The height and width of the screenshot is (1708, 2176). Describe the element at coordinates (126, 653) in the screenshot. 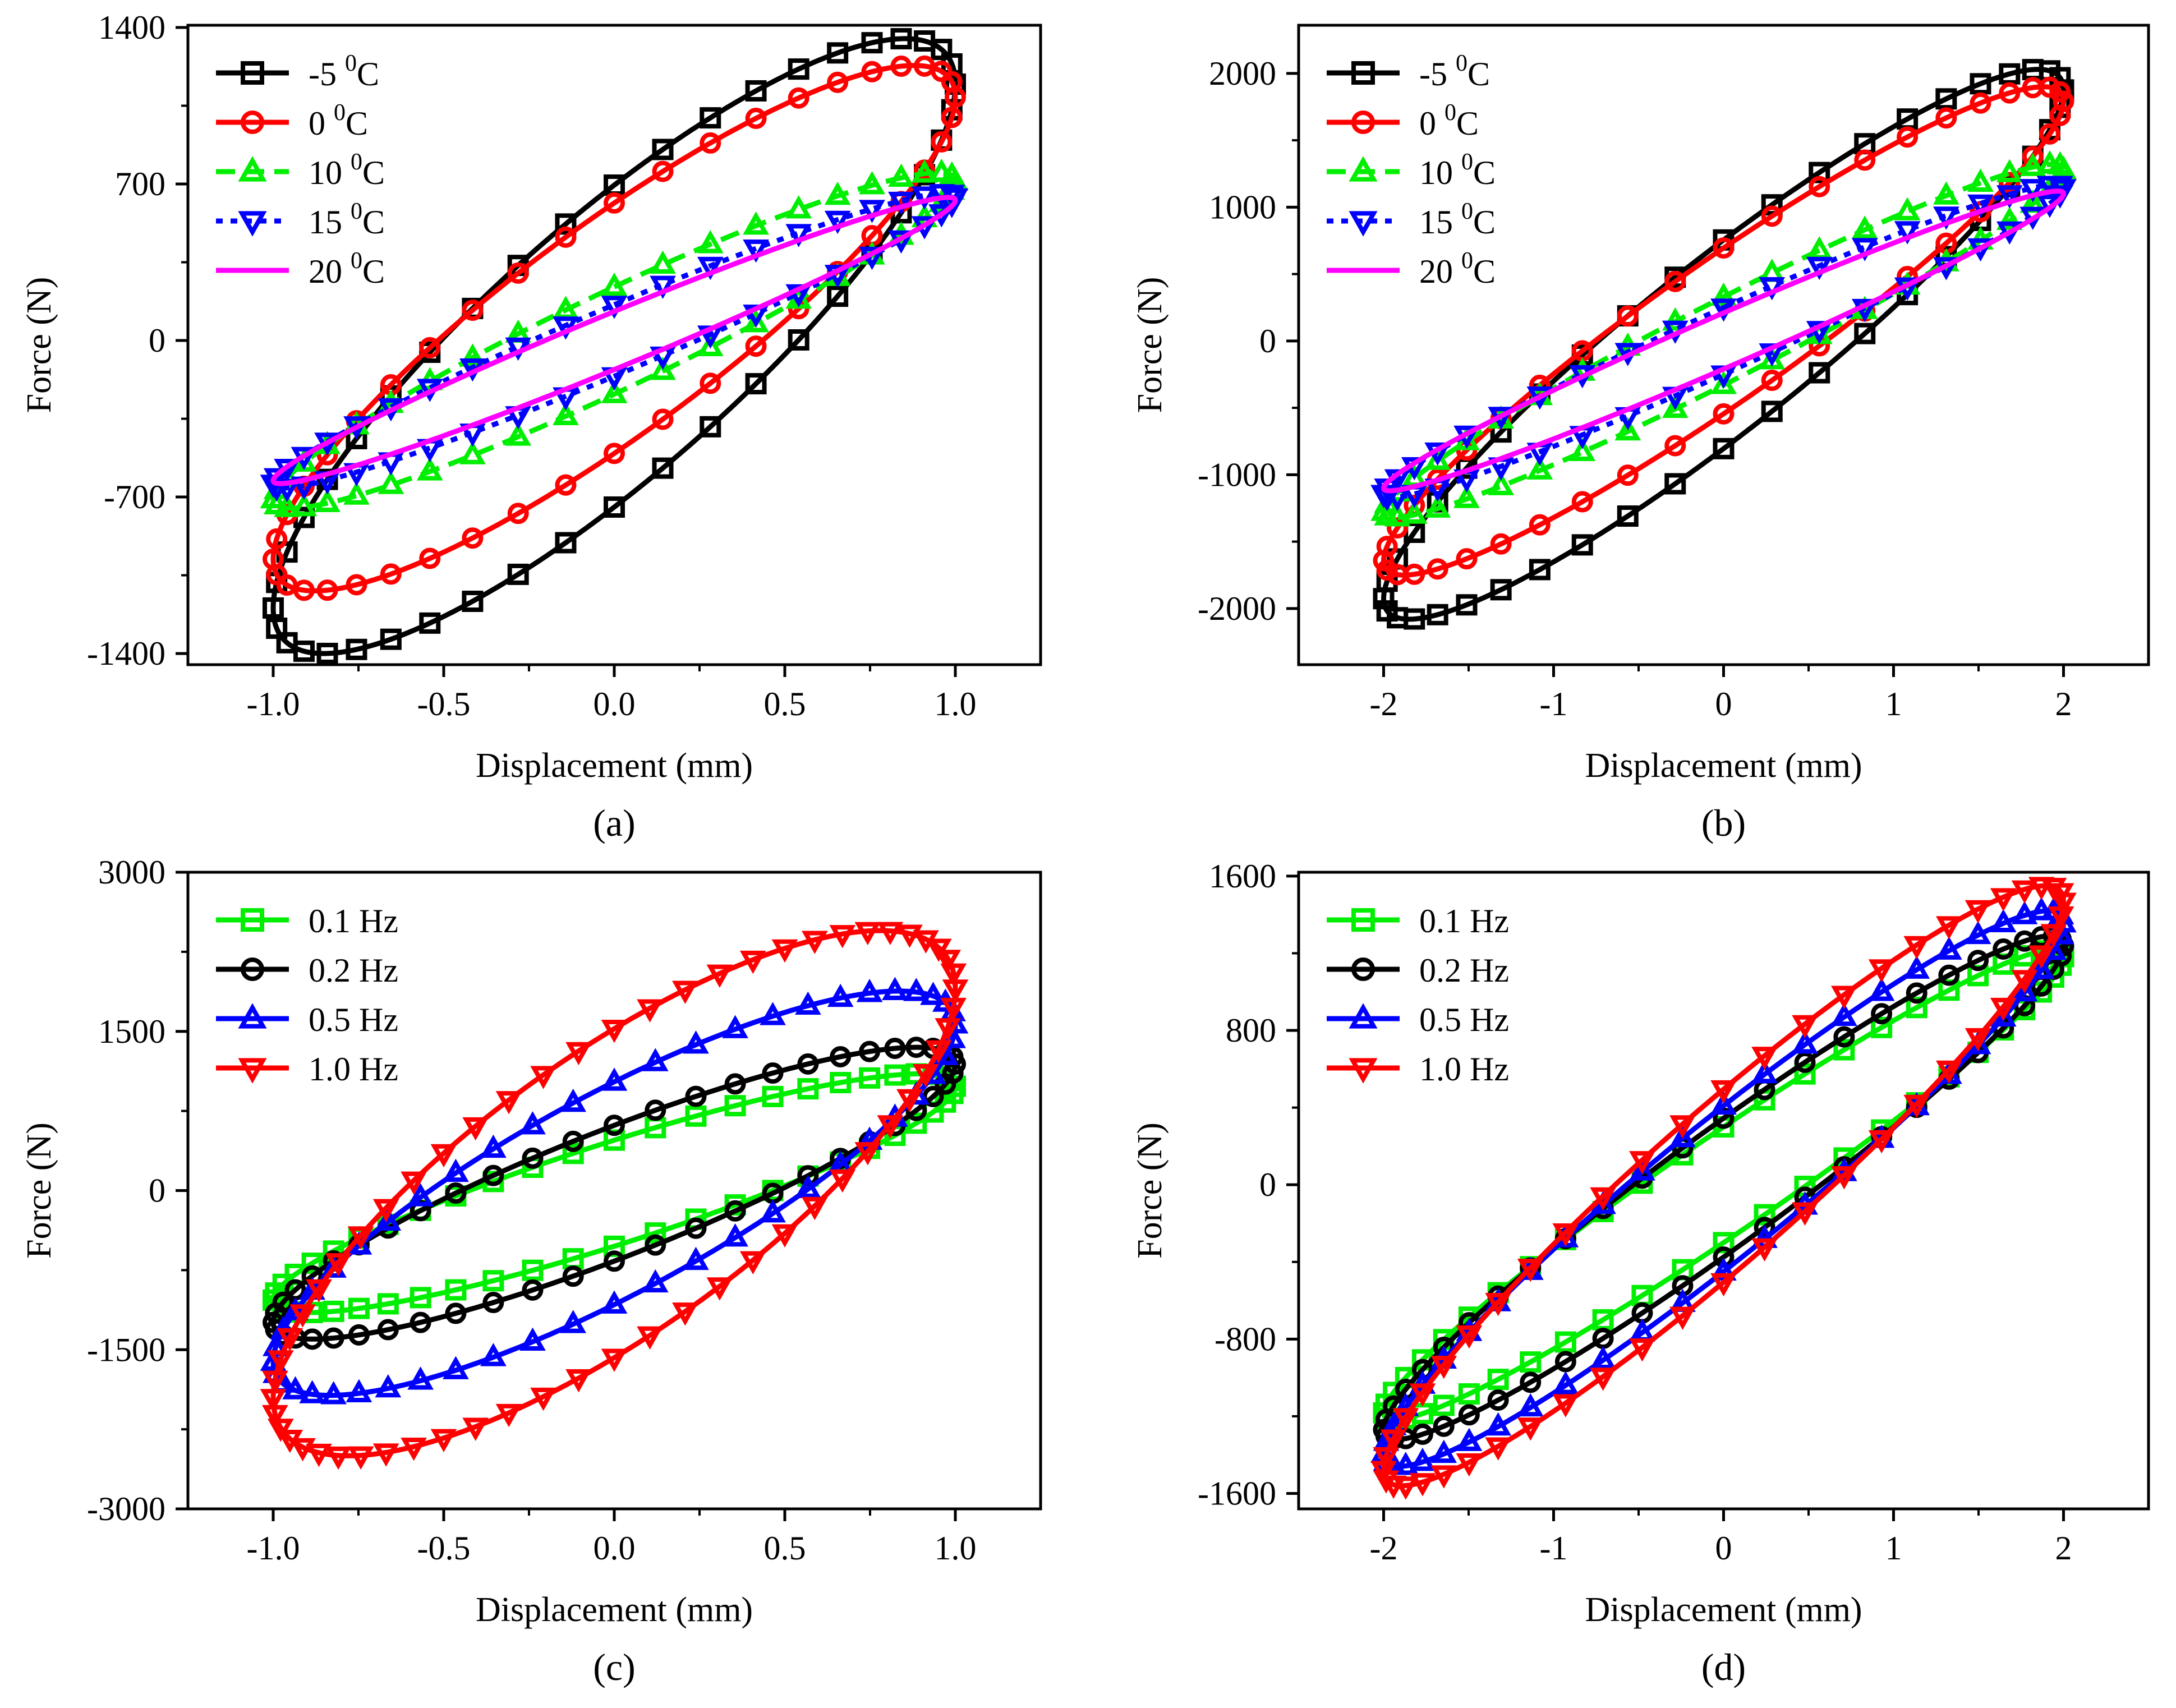

I see `y-tick-label: -1400` at that location.